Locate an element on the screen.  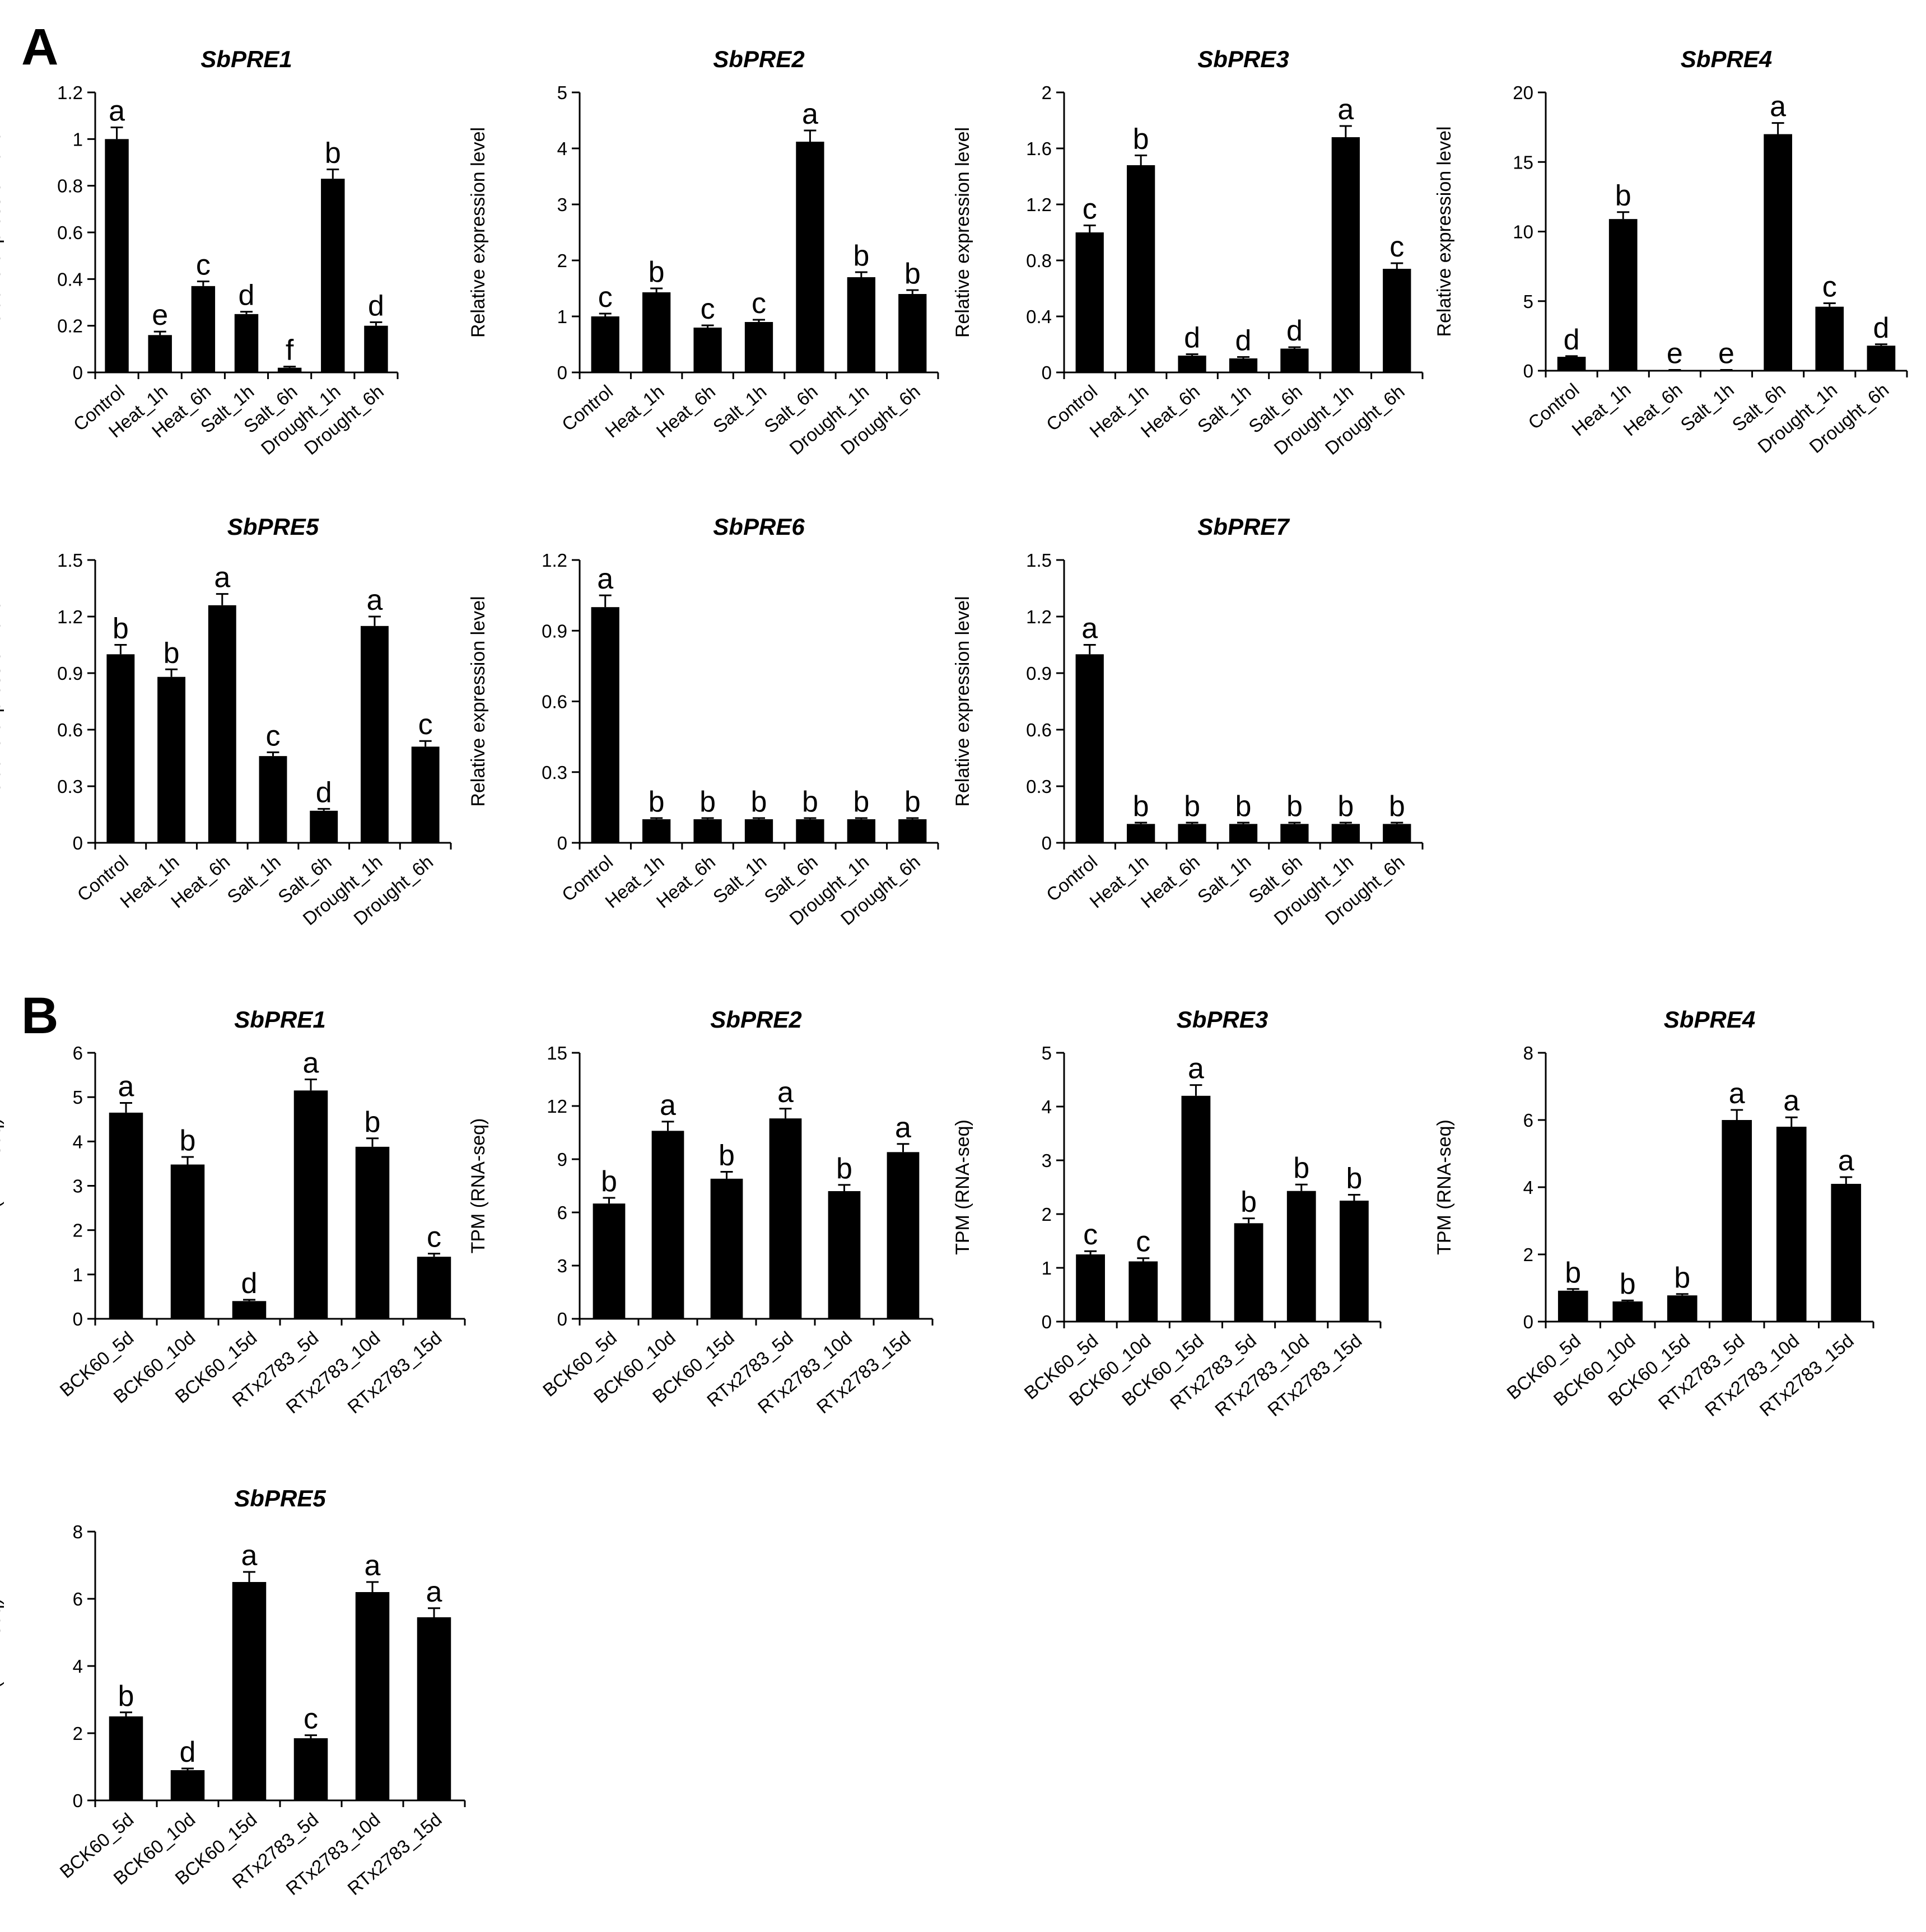
chart-10-y-axis-label: TPM (RNA-seq) is located at coordinates (962, 1187).